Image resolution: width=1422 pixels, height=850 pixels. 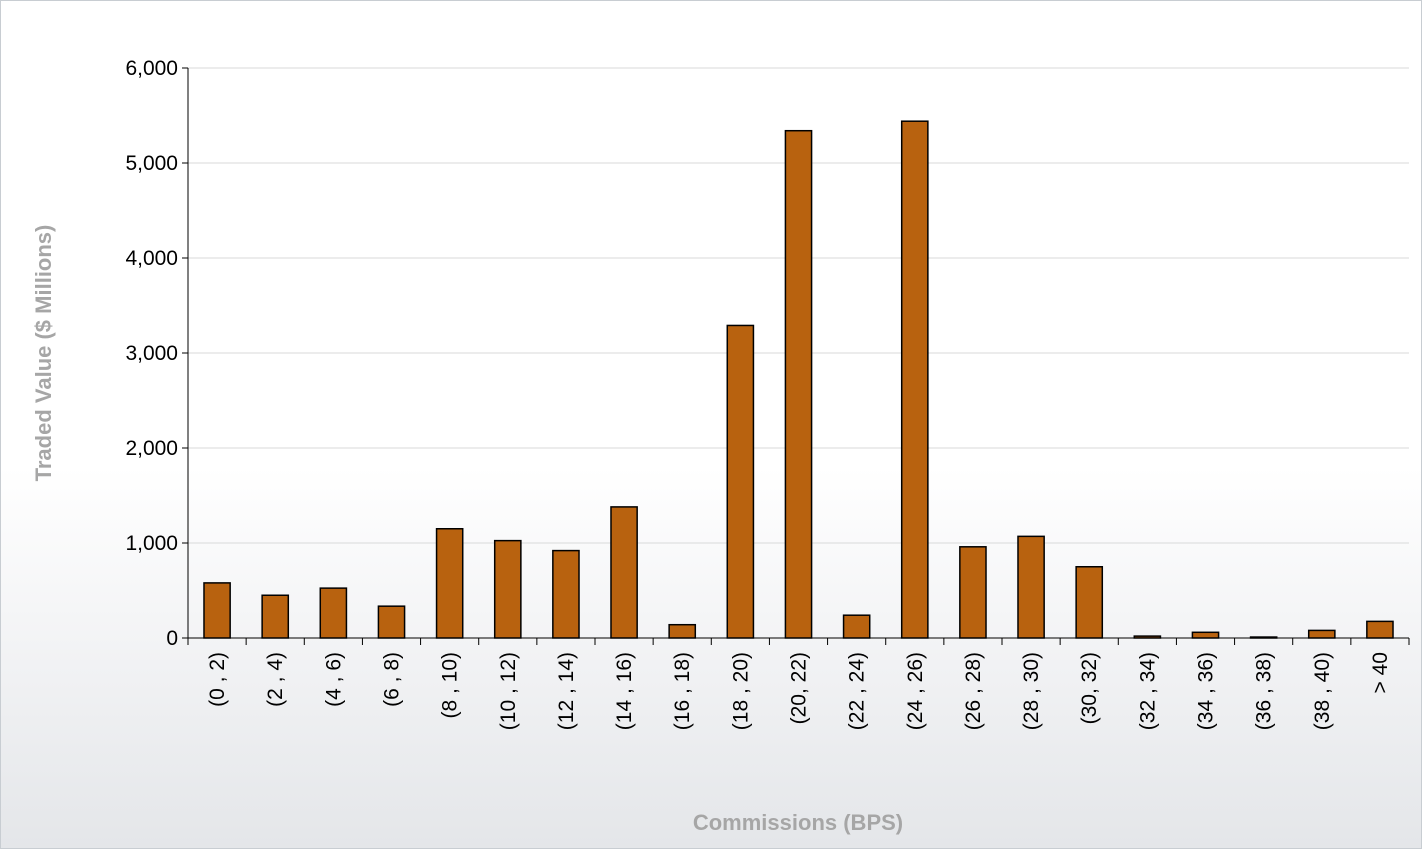 I want to click on y-tick-label: 4,000, so click(x=151, y=258).